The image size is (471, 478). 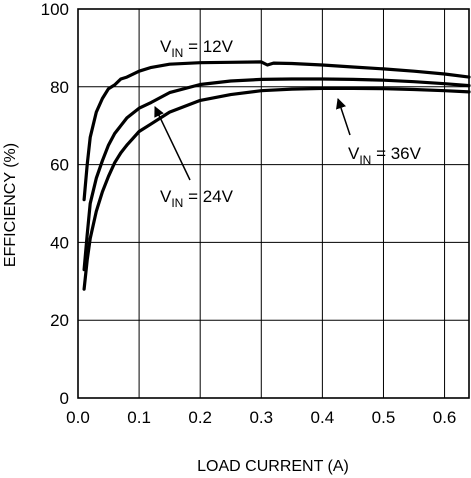 What do you see at coordinates (10, 205) in the screenshot?
I see `y-axis-label: EFFICIENCY (%)` at bounding box center [10, 205].